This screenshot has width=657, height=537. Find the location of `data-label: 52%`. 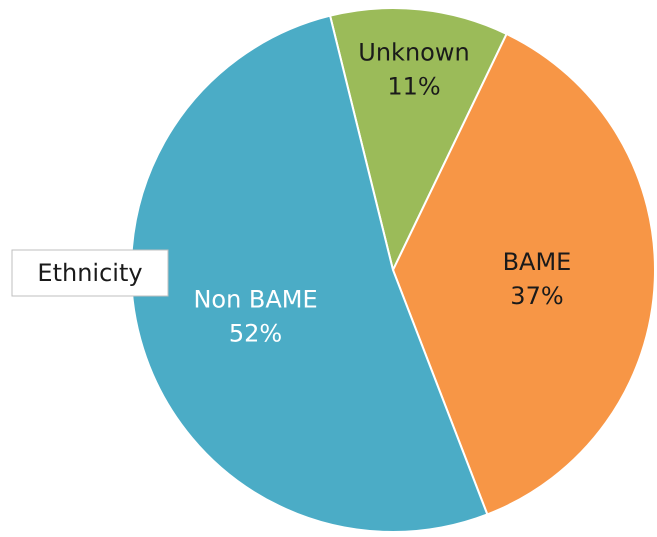

data-label: 52% is located at coordinates (255, 333).